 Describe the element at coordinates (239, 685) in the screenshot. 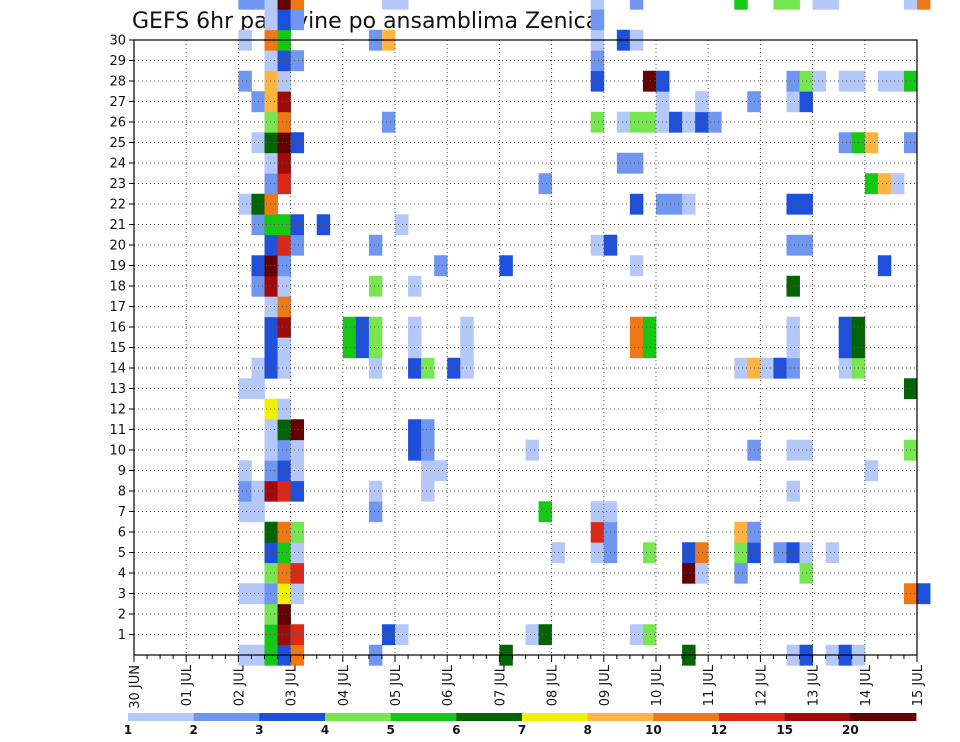

I see `x-tick-label: 02 JUL` at that location.